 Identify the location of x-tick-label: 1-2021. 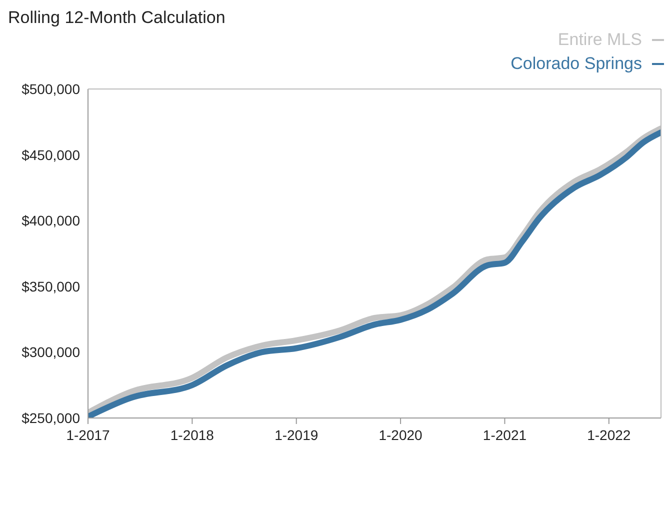
(504, 434).